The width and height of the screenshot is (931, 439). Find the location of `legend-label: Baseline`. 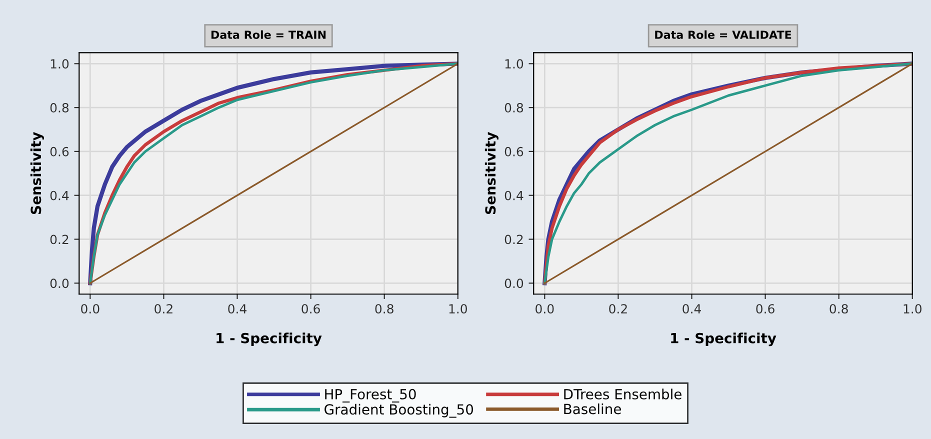

legend-label: Baseline is located at coordinates (592, 409).